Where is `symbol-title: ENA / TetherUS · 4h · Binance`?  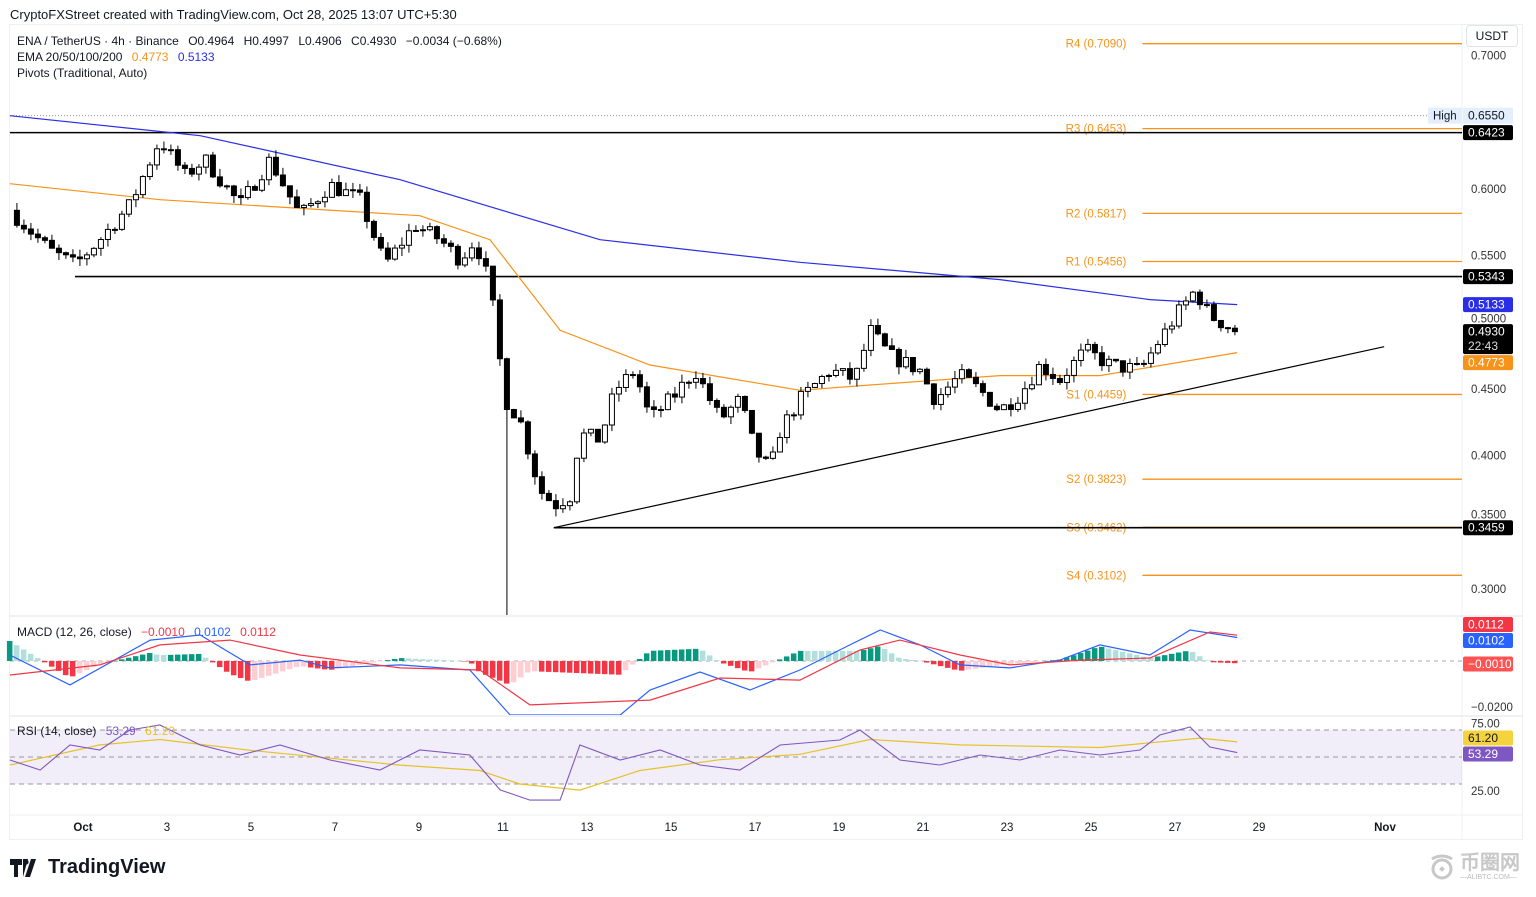
symbol-title: ENA / TetherUS · 4h · Binance is located at coordinates (98, 41).